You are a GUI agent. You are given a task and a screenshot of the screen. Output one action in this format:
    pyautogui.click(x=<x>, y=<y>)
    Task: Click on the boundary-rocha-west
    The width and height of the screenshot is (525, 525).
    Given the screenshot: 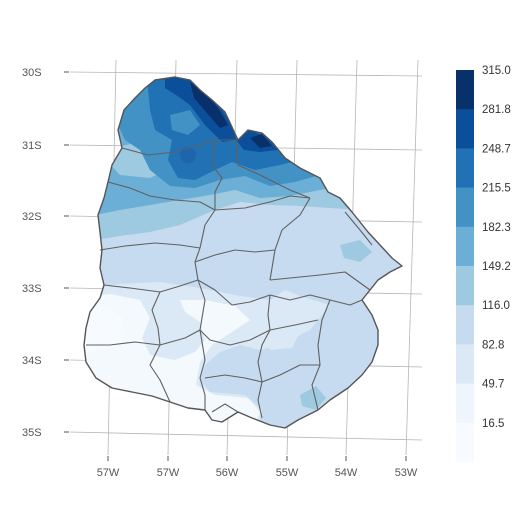 What is the action you would take?
    pyautogui.click(x=321, y=355)
    